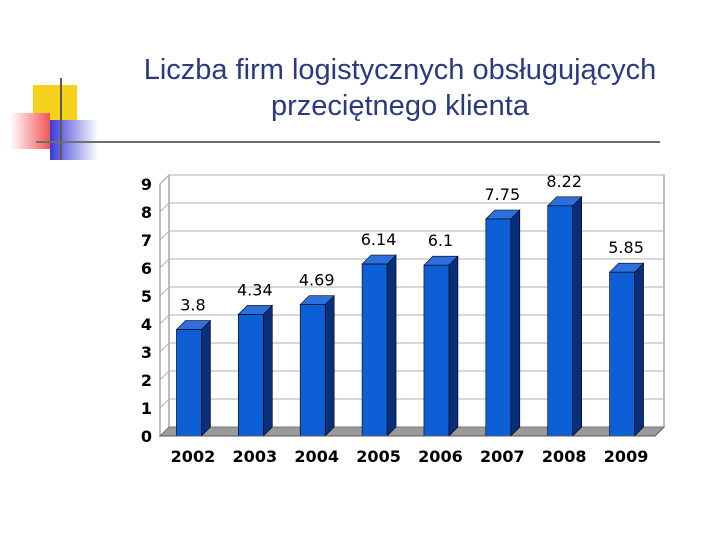 Image resolution: width=720 pixels, height=540 pixels. I want to click on data-label: 7.75, so click(503, 194).